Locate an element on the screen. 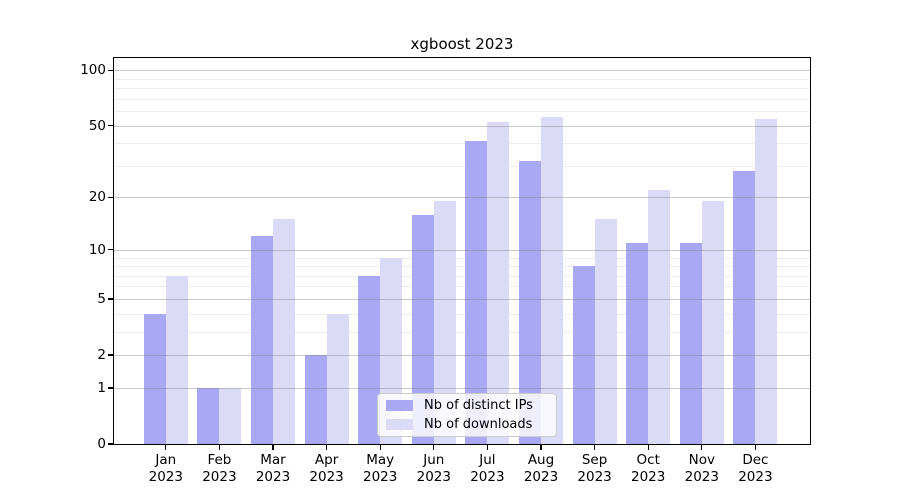 This screenshot has width=900, height=500. y-tick-label: 0 is located at coordinates (101, 444).